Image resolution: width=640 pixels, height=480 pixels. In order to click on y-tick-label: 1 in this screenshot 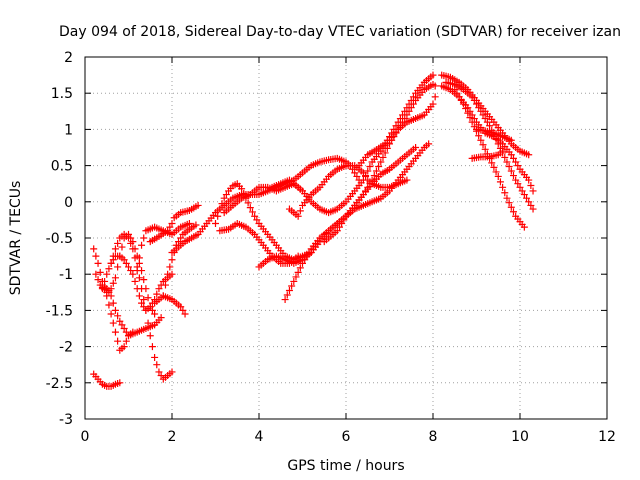, I will do `click(68, 130)`.